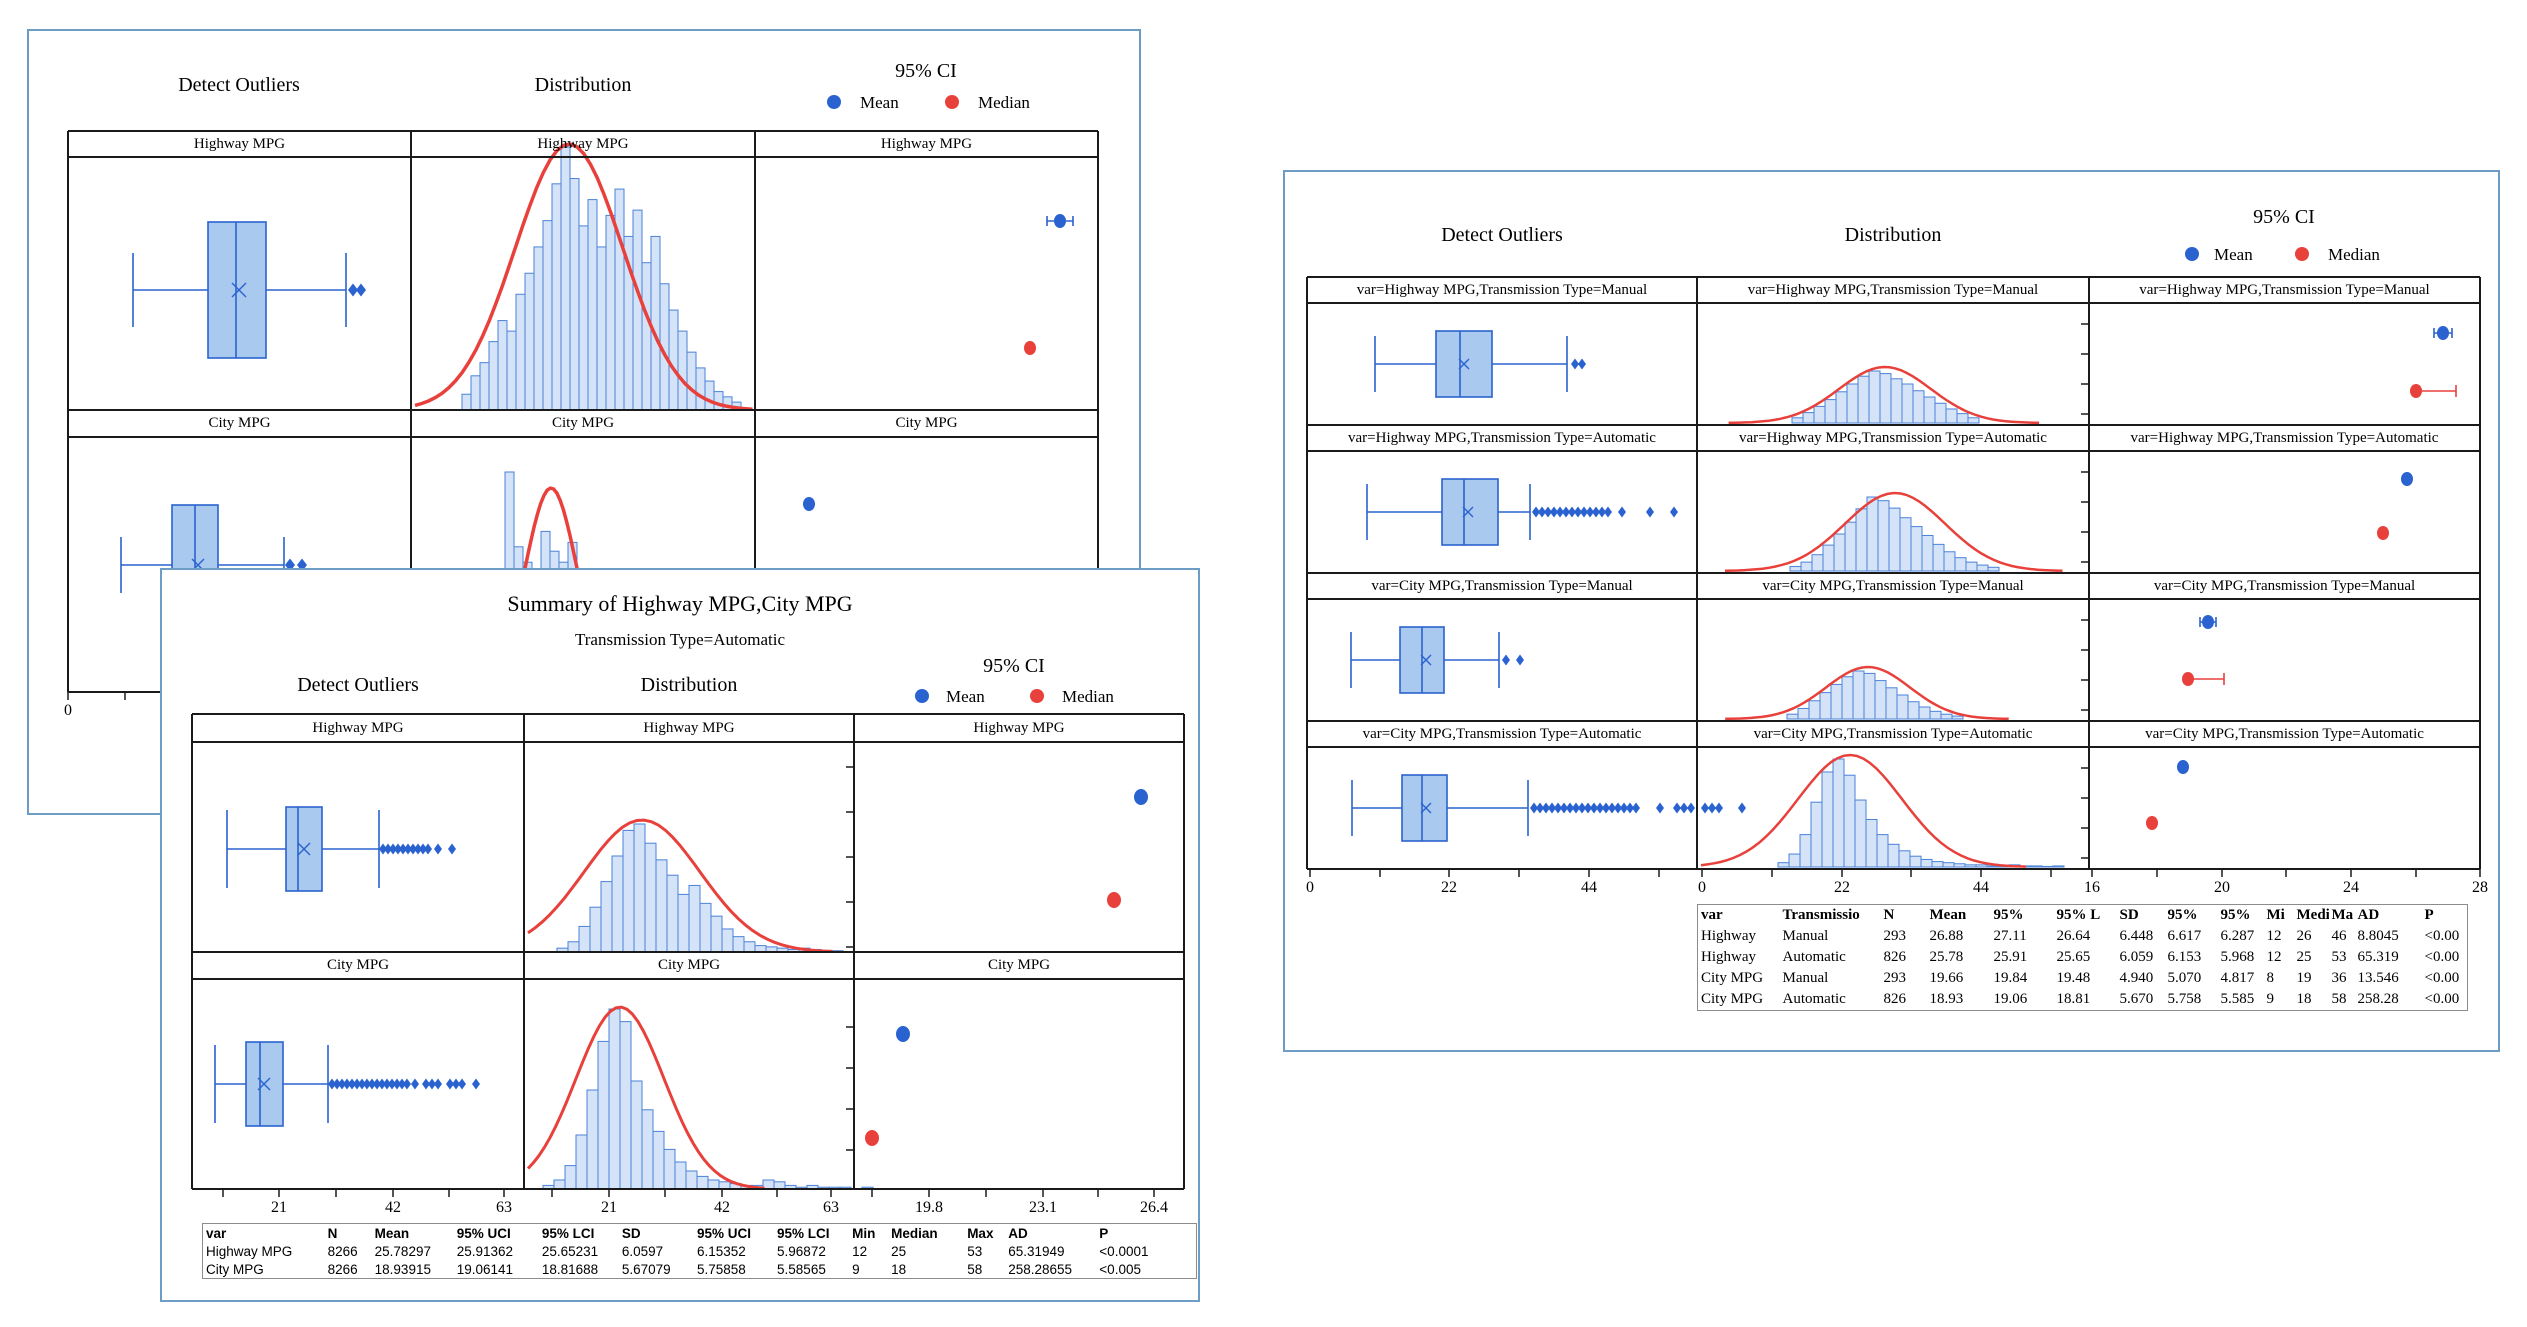  What do you see at coordinates (2442, 978) in the screenshot?
I see `table-cell: <0.00` at bounding box center [2442, 978].